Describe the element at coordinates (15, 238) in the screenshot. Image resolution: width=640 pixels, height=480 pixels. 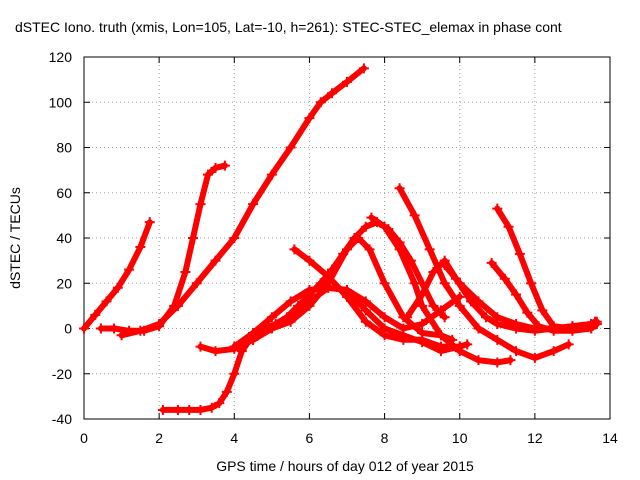
I see `y-axis-label: dSTEC / TECUs` at that location.